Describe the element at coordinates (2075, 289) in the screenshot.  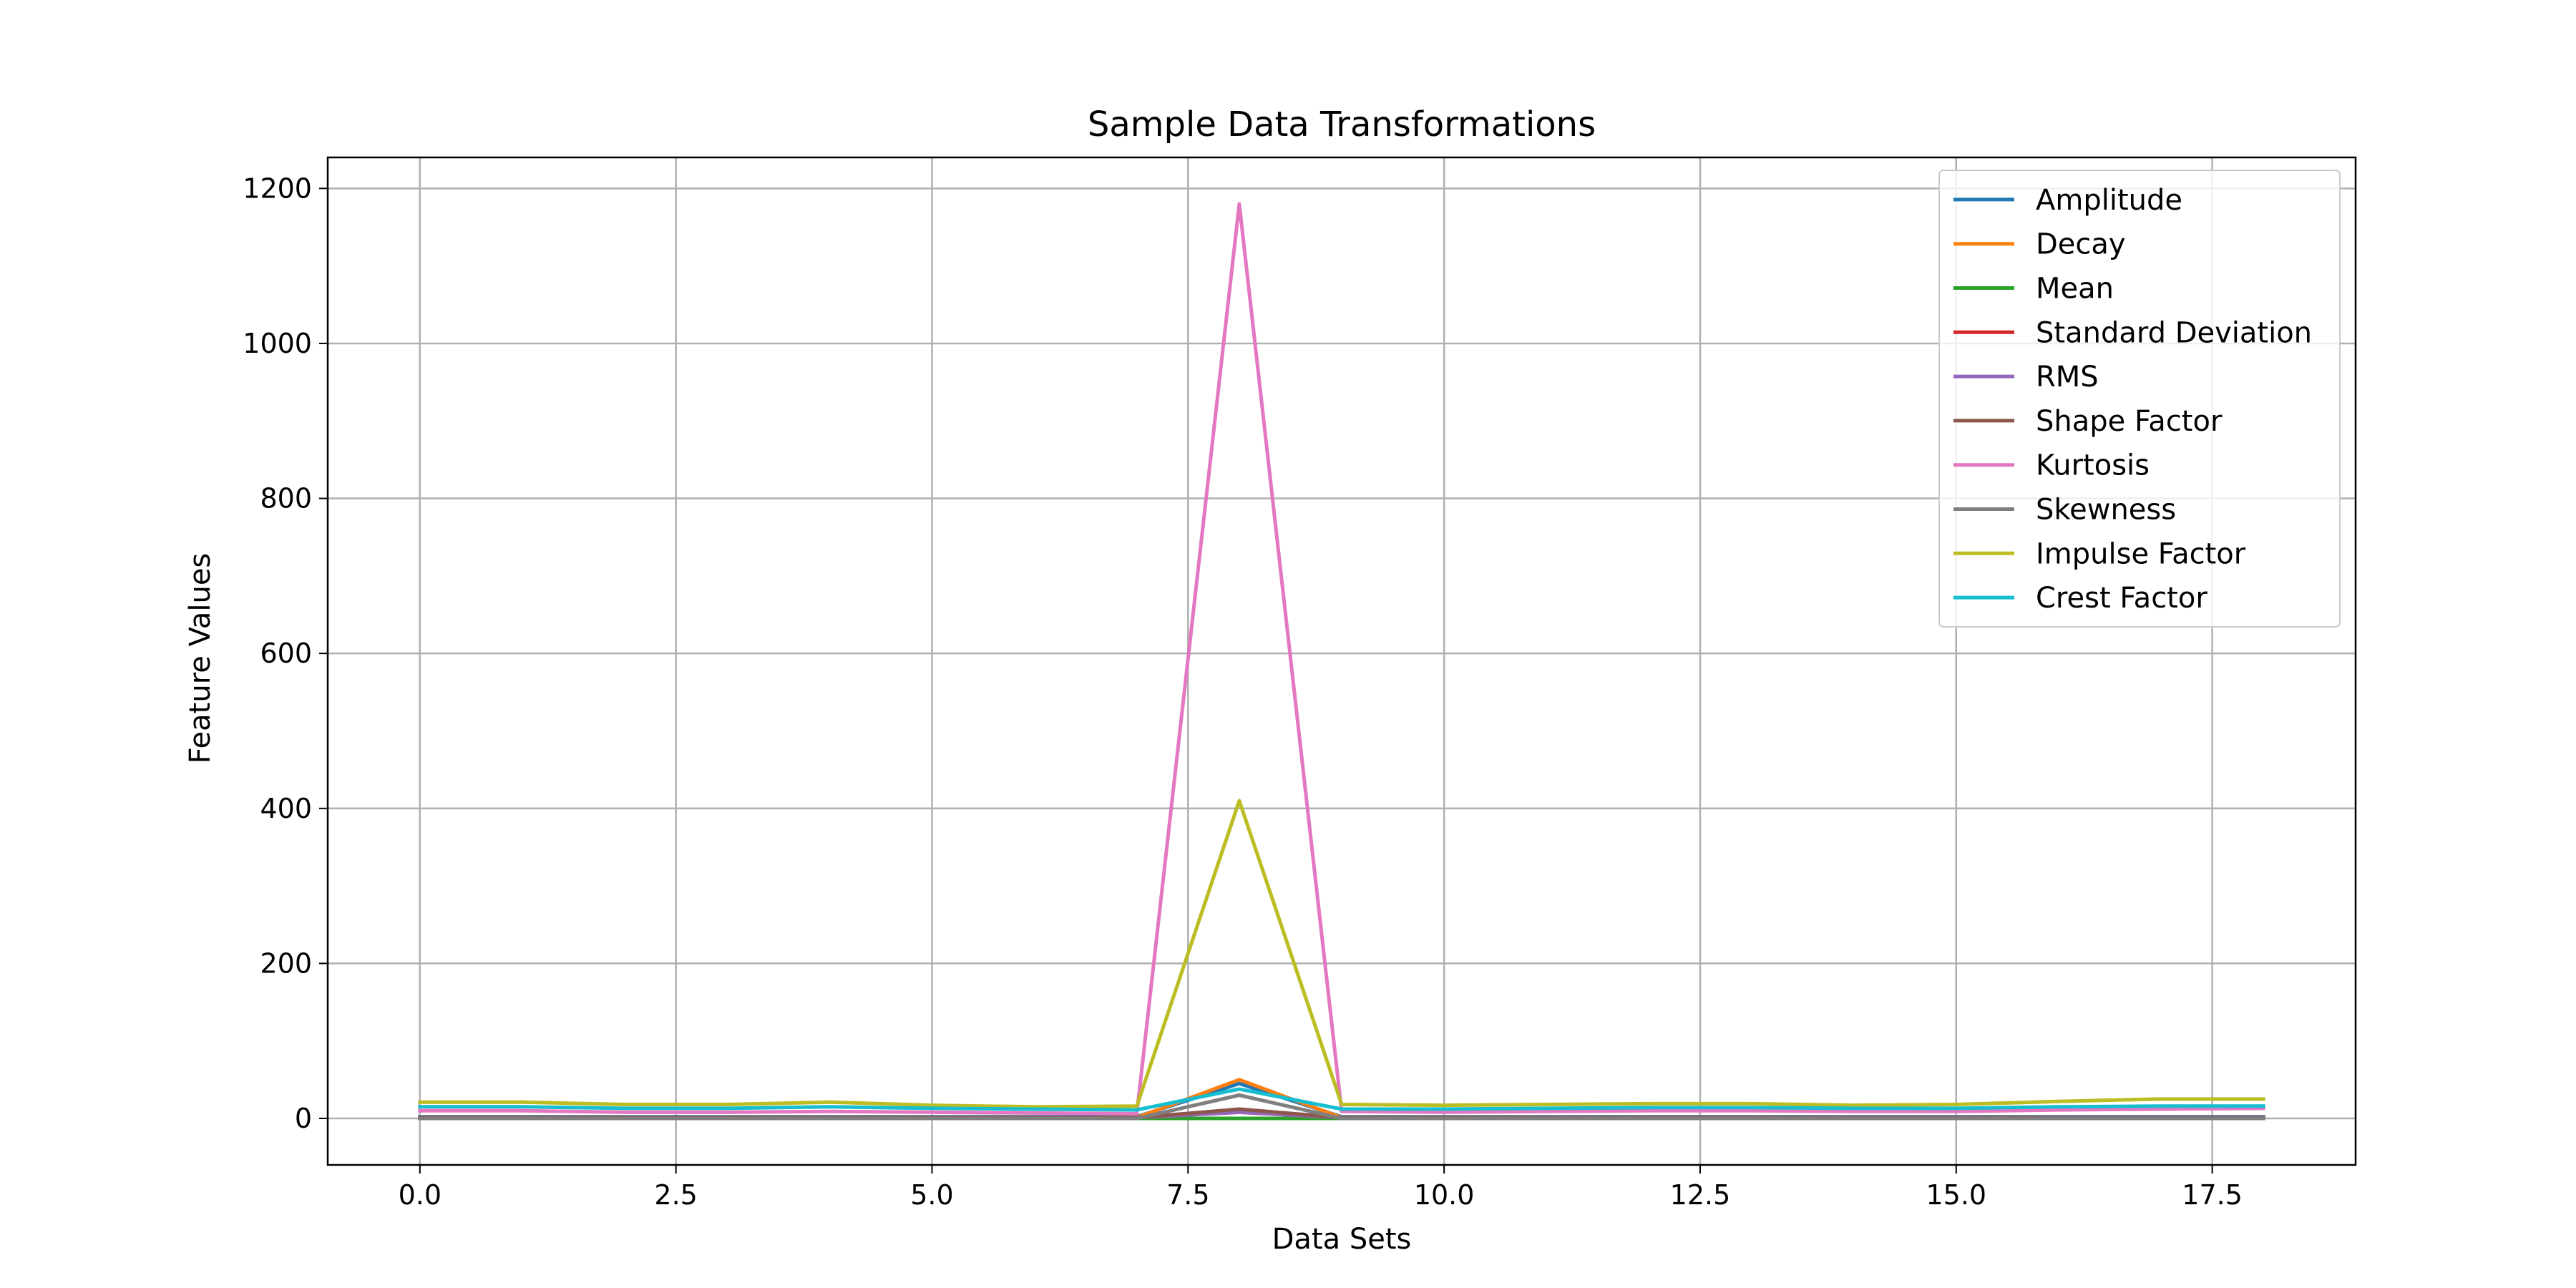
I see `legend-label-mean: Mean` at that location.